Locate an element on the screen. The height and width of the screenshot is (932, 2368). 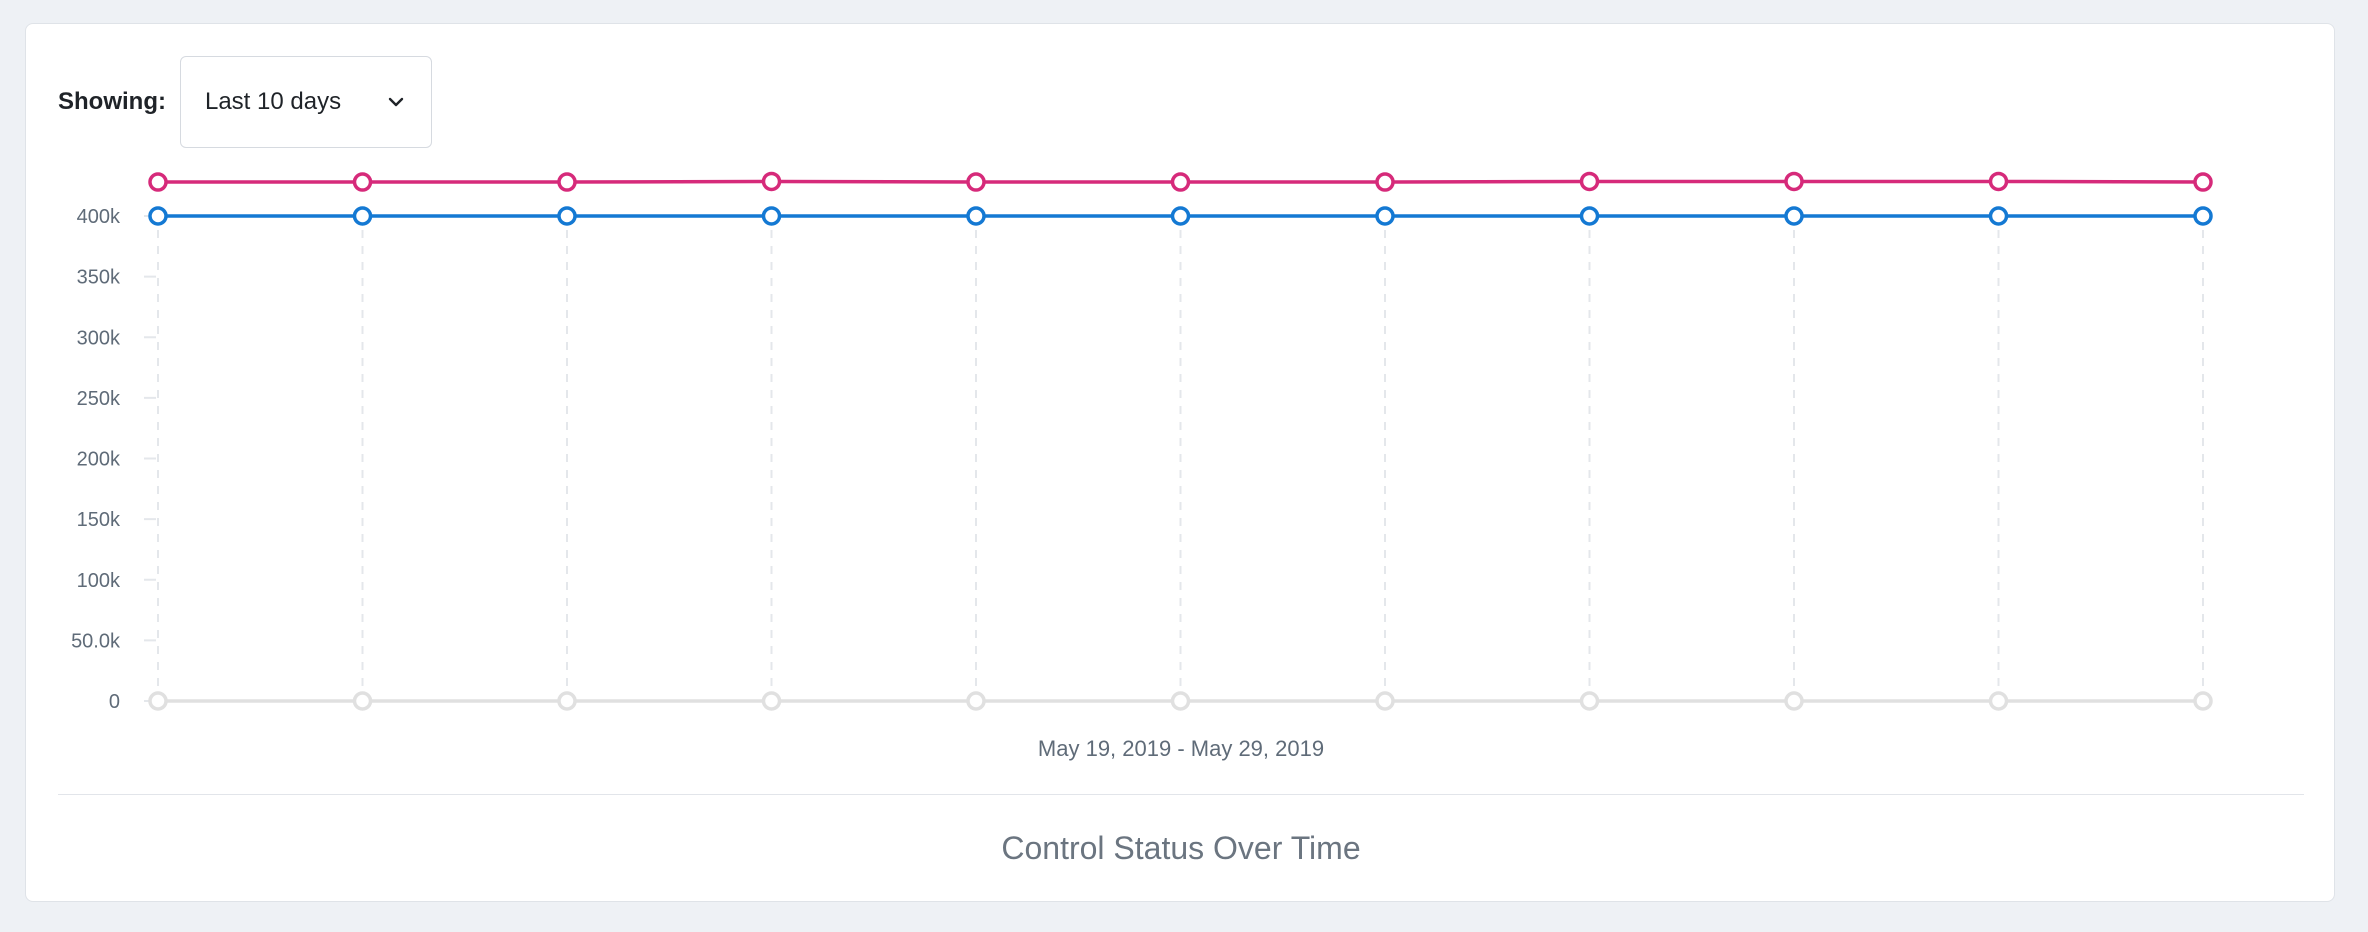
time-range-select: Last 10 days is located at coordinates (305, 102).